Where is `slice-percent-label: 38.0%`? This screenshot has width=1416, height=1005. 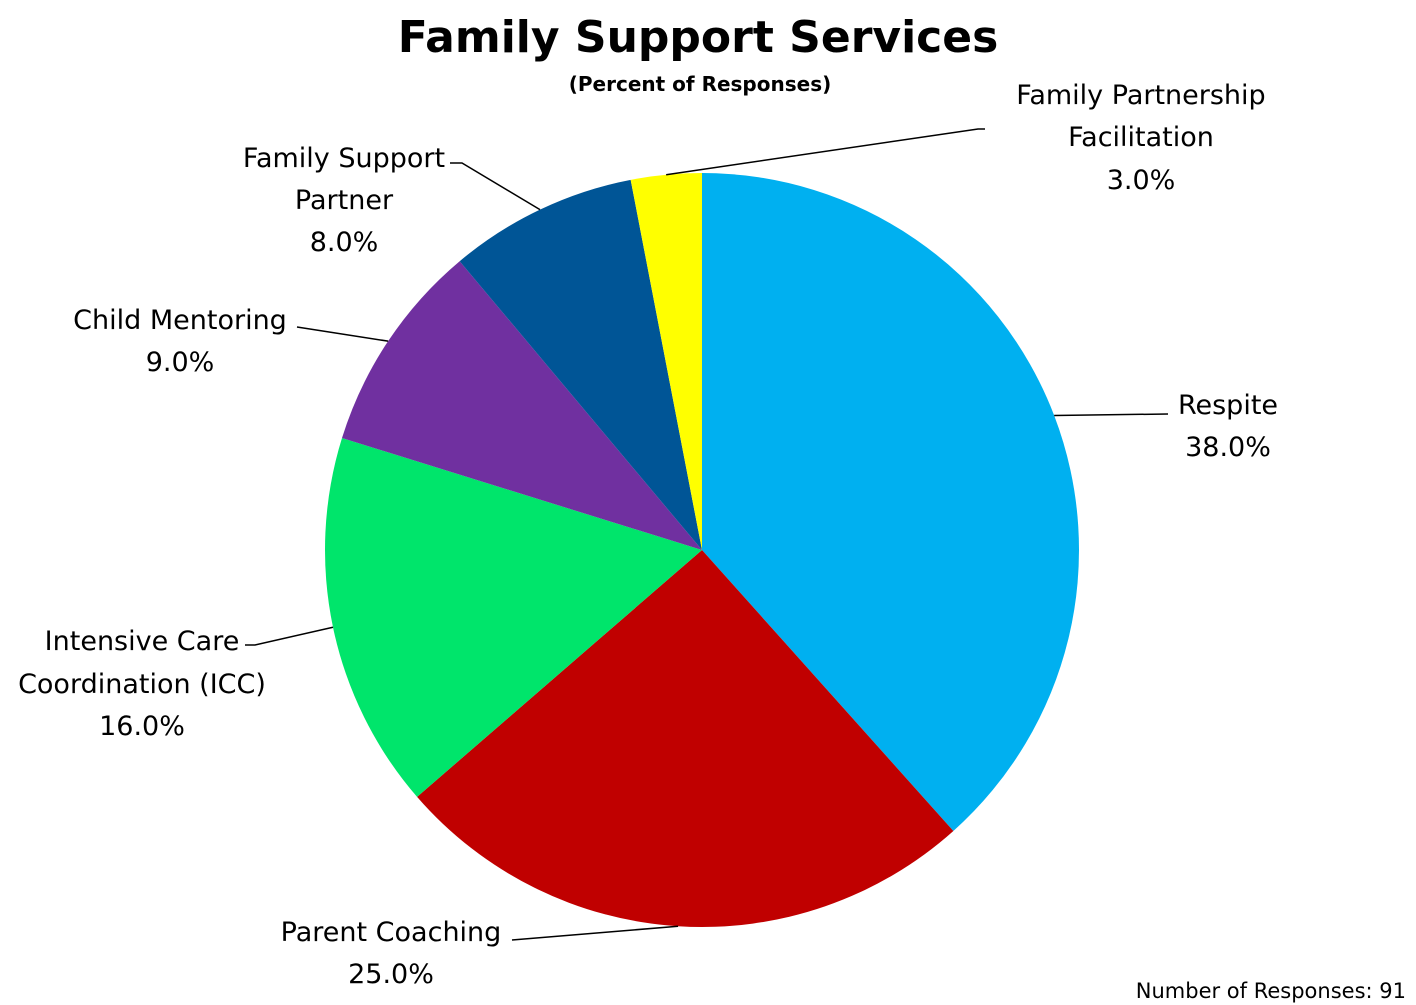 slice-percent-label: 38.0% is located at coordinates (1228, 447).